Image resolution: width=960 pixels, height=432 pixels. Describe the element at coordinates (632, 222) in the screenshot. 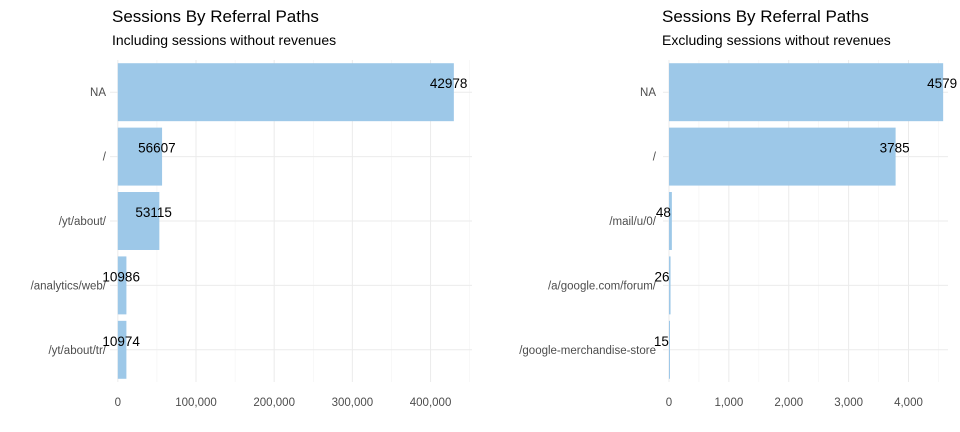

I see `right-category-label-2: /mail/u/0/` at that location.